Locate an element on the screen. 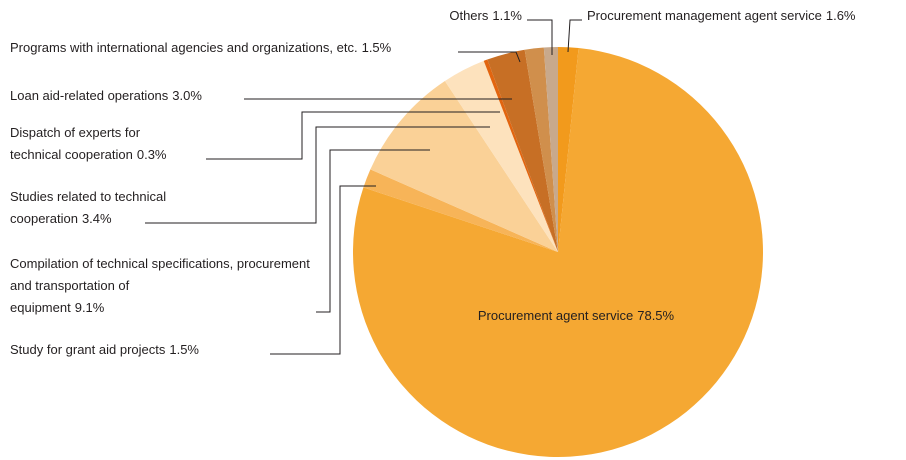 Image resolution: width=906 pixels, height=460 pixels. slice-value-label: 1.1% is located at coordinates (507, 15).